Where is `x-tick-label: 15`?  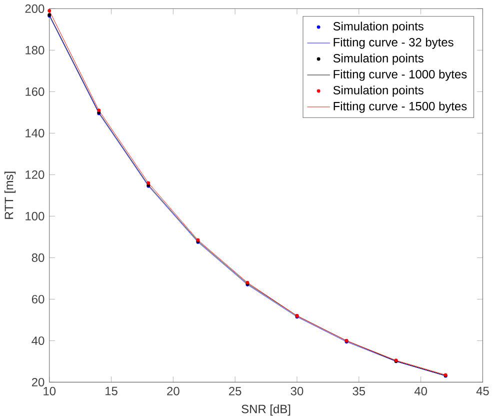 x-tick-label: 15 is located at coordinates (112, 391).